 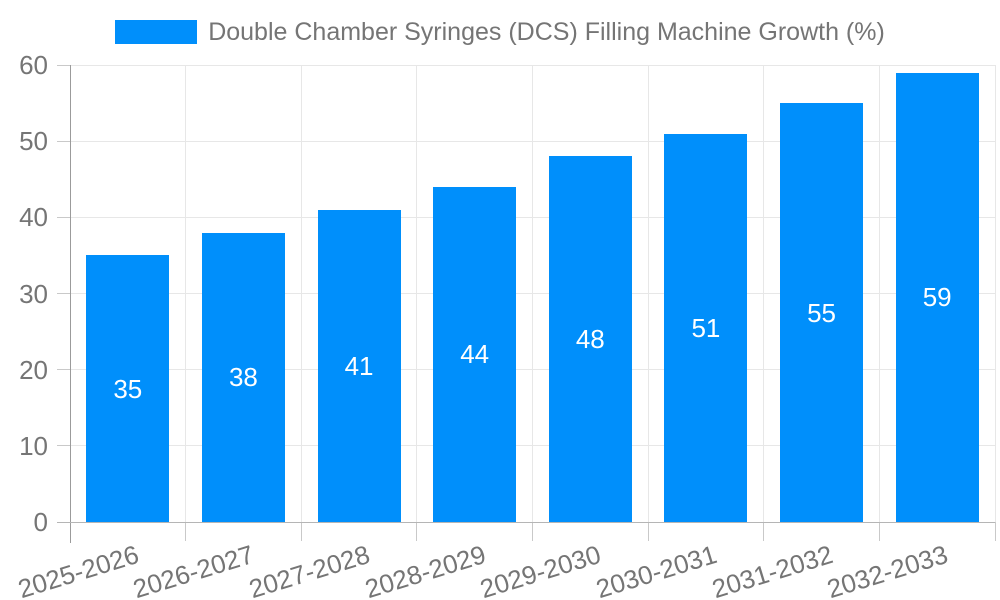 I want to click on y-axis-line, so click(x=70, y=304).